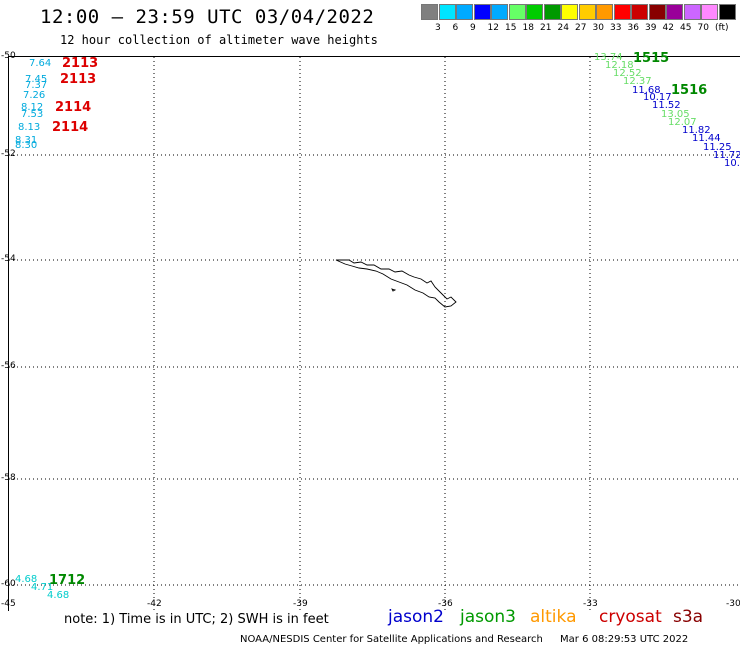 This screenshot has width=740, height=650. Describe the element at coordinates (445, 604) in the screenshot. I see `lon-label: -36` at that location.